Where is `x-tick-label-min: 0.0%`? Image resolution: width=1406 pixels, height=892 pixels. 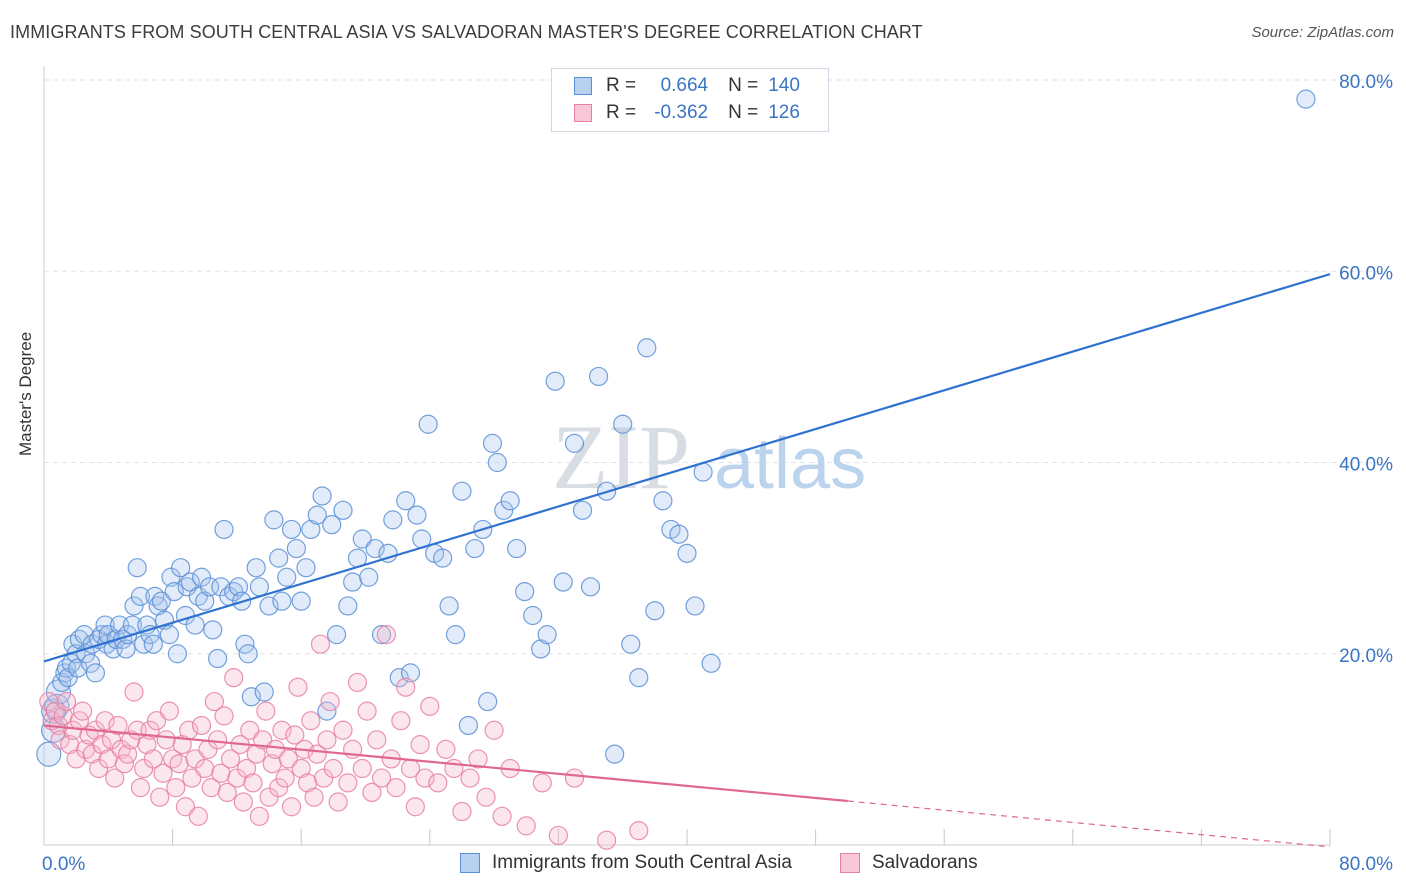
x-tick-label-min: 0.0% is located at coordinates (63, 864).